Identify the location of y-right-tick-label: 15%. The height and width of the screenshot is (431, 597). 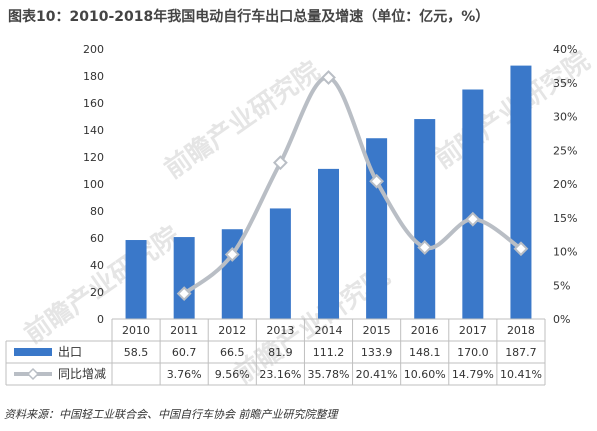
(565, 218).